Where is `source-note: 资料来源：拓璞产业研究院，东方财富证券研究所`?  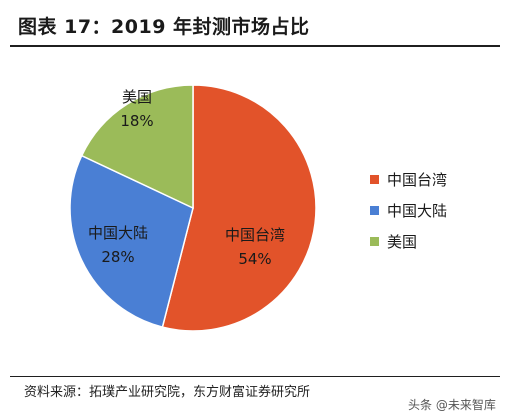
source-note: 资料来源：拓璞产业研究院，东方财富证券研究所 is located at coordinates (167, 392).